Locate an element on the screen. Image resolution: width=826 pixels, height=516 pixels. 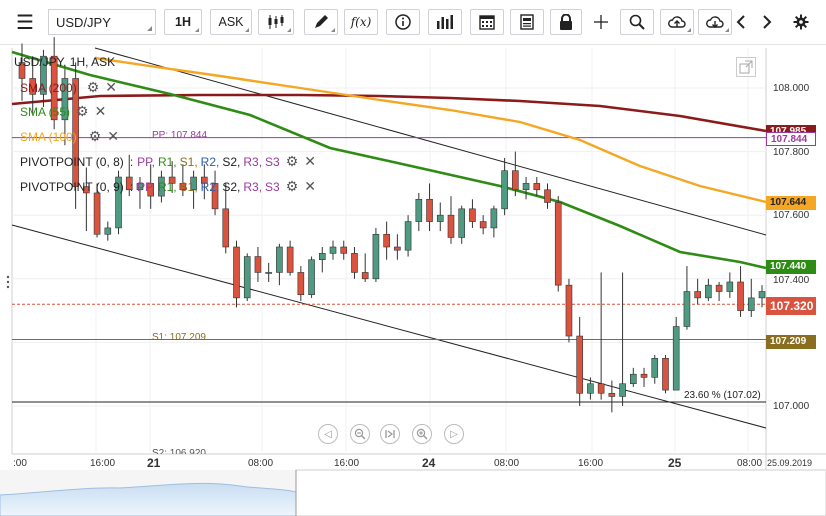
cloud-upload-icon is located at coordinates (677, 22).